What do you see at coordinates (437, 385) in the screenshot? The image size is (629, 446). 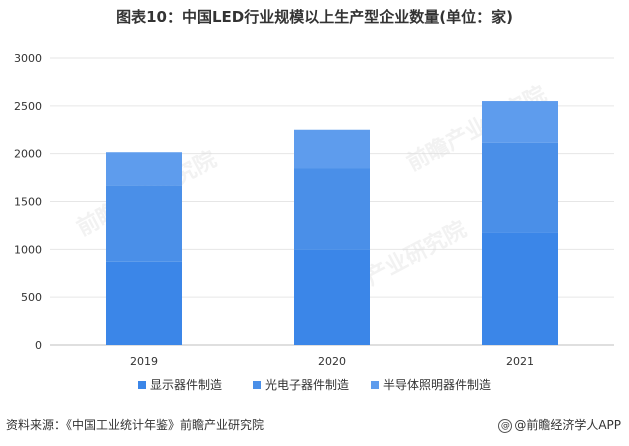 I see `legend-label: 半导体照明器件制造` at bounding box center [437, 385].